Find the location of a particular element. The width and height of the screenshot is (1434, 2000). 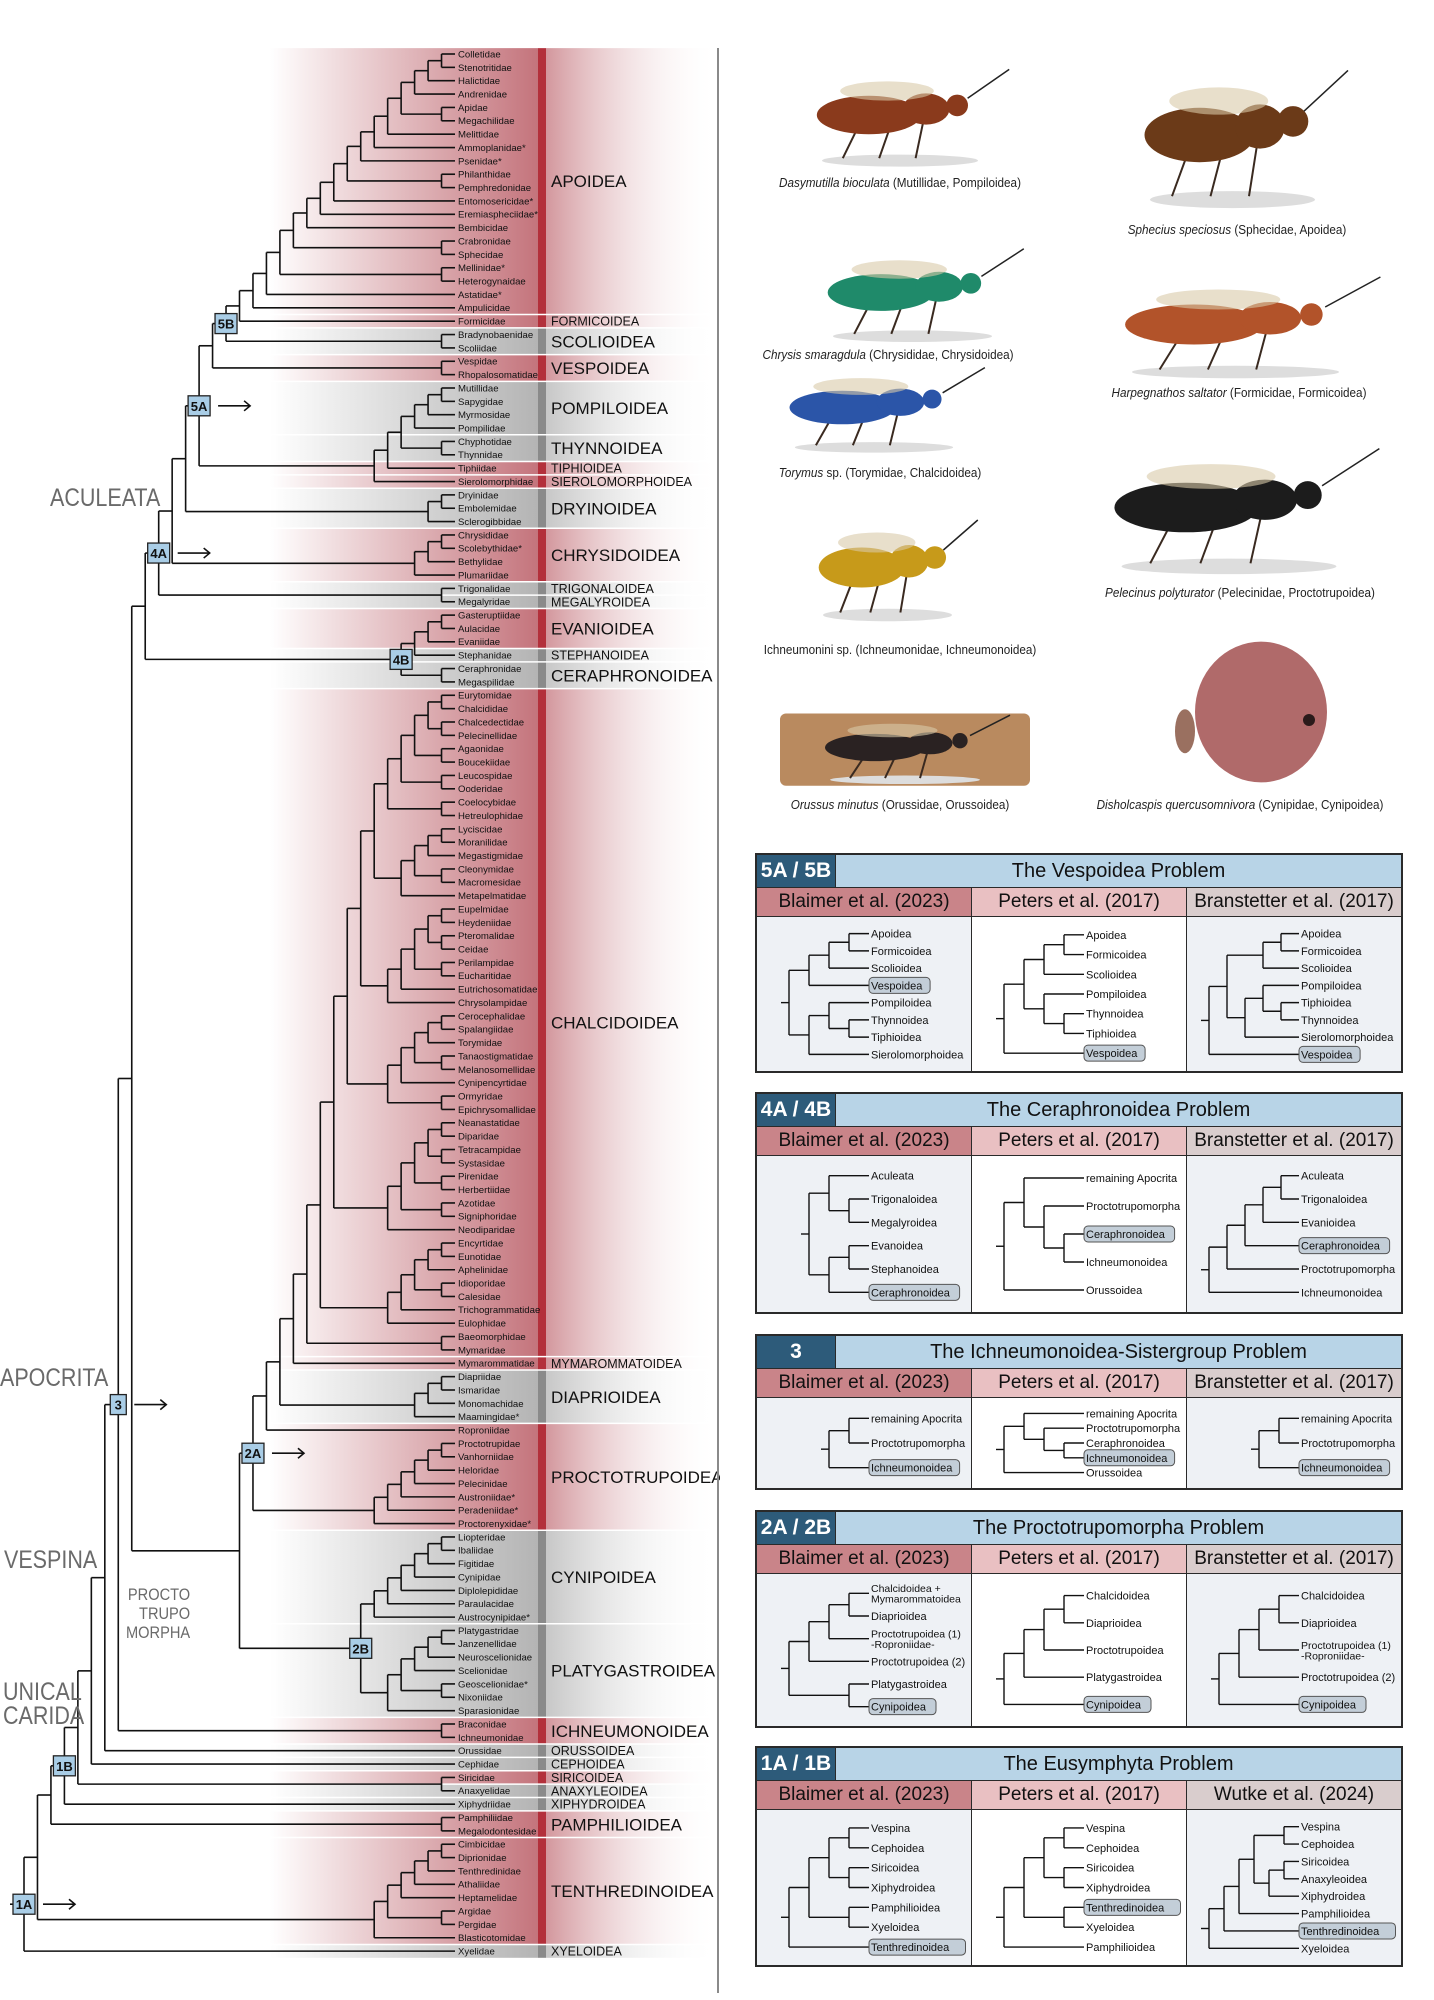

taxon-label: Lyciscidae is located at coordinates (480, 829).